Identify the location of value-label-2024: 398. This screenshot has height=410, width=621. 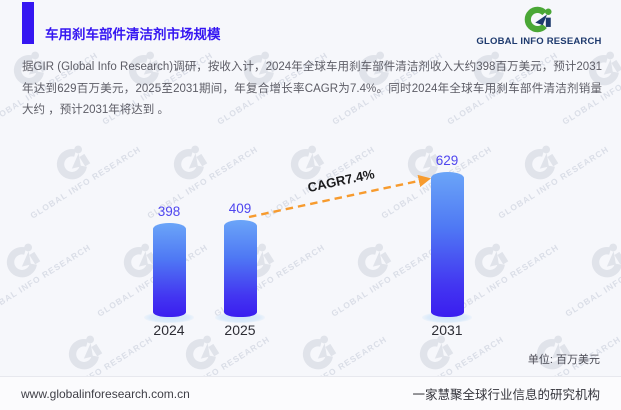
(169, 211).